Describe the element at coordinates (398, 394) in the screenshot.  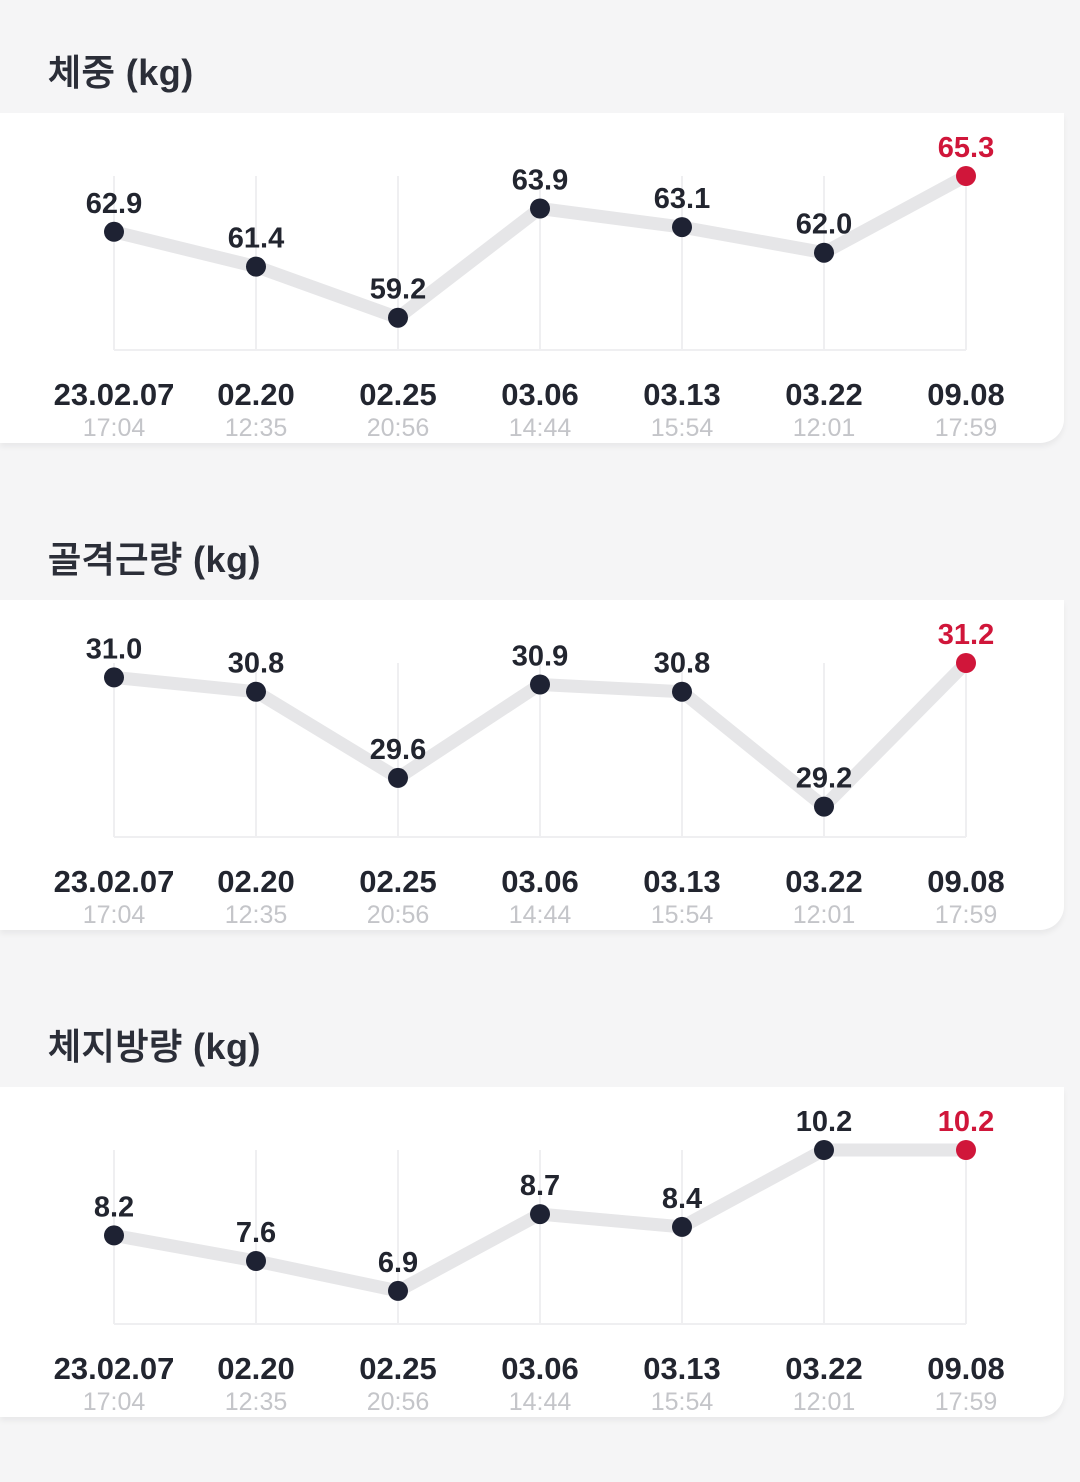
I see `weight-date-label: 02.25` at that location.